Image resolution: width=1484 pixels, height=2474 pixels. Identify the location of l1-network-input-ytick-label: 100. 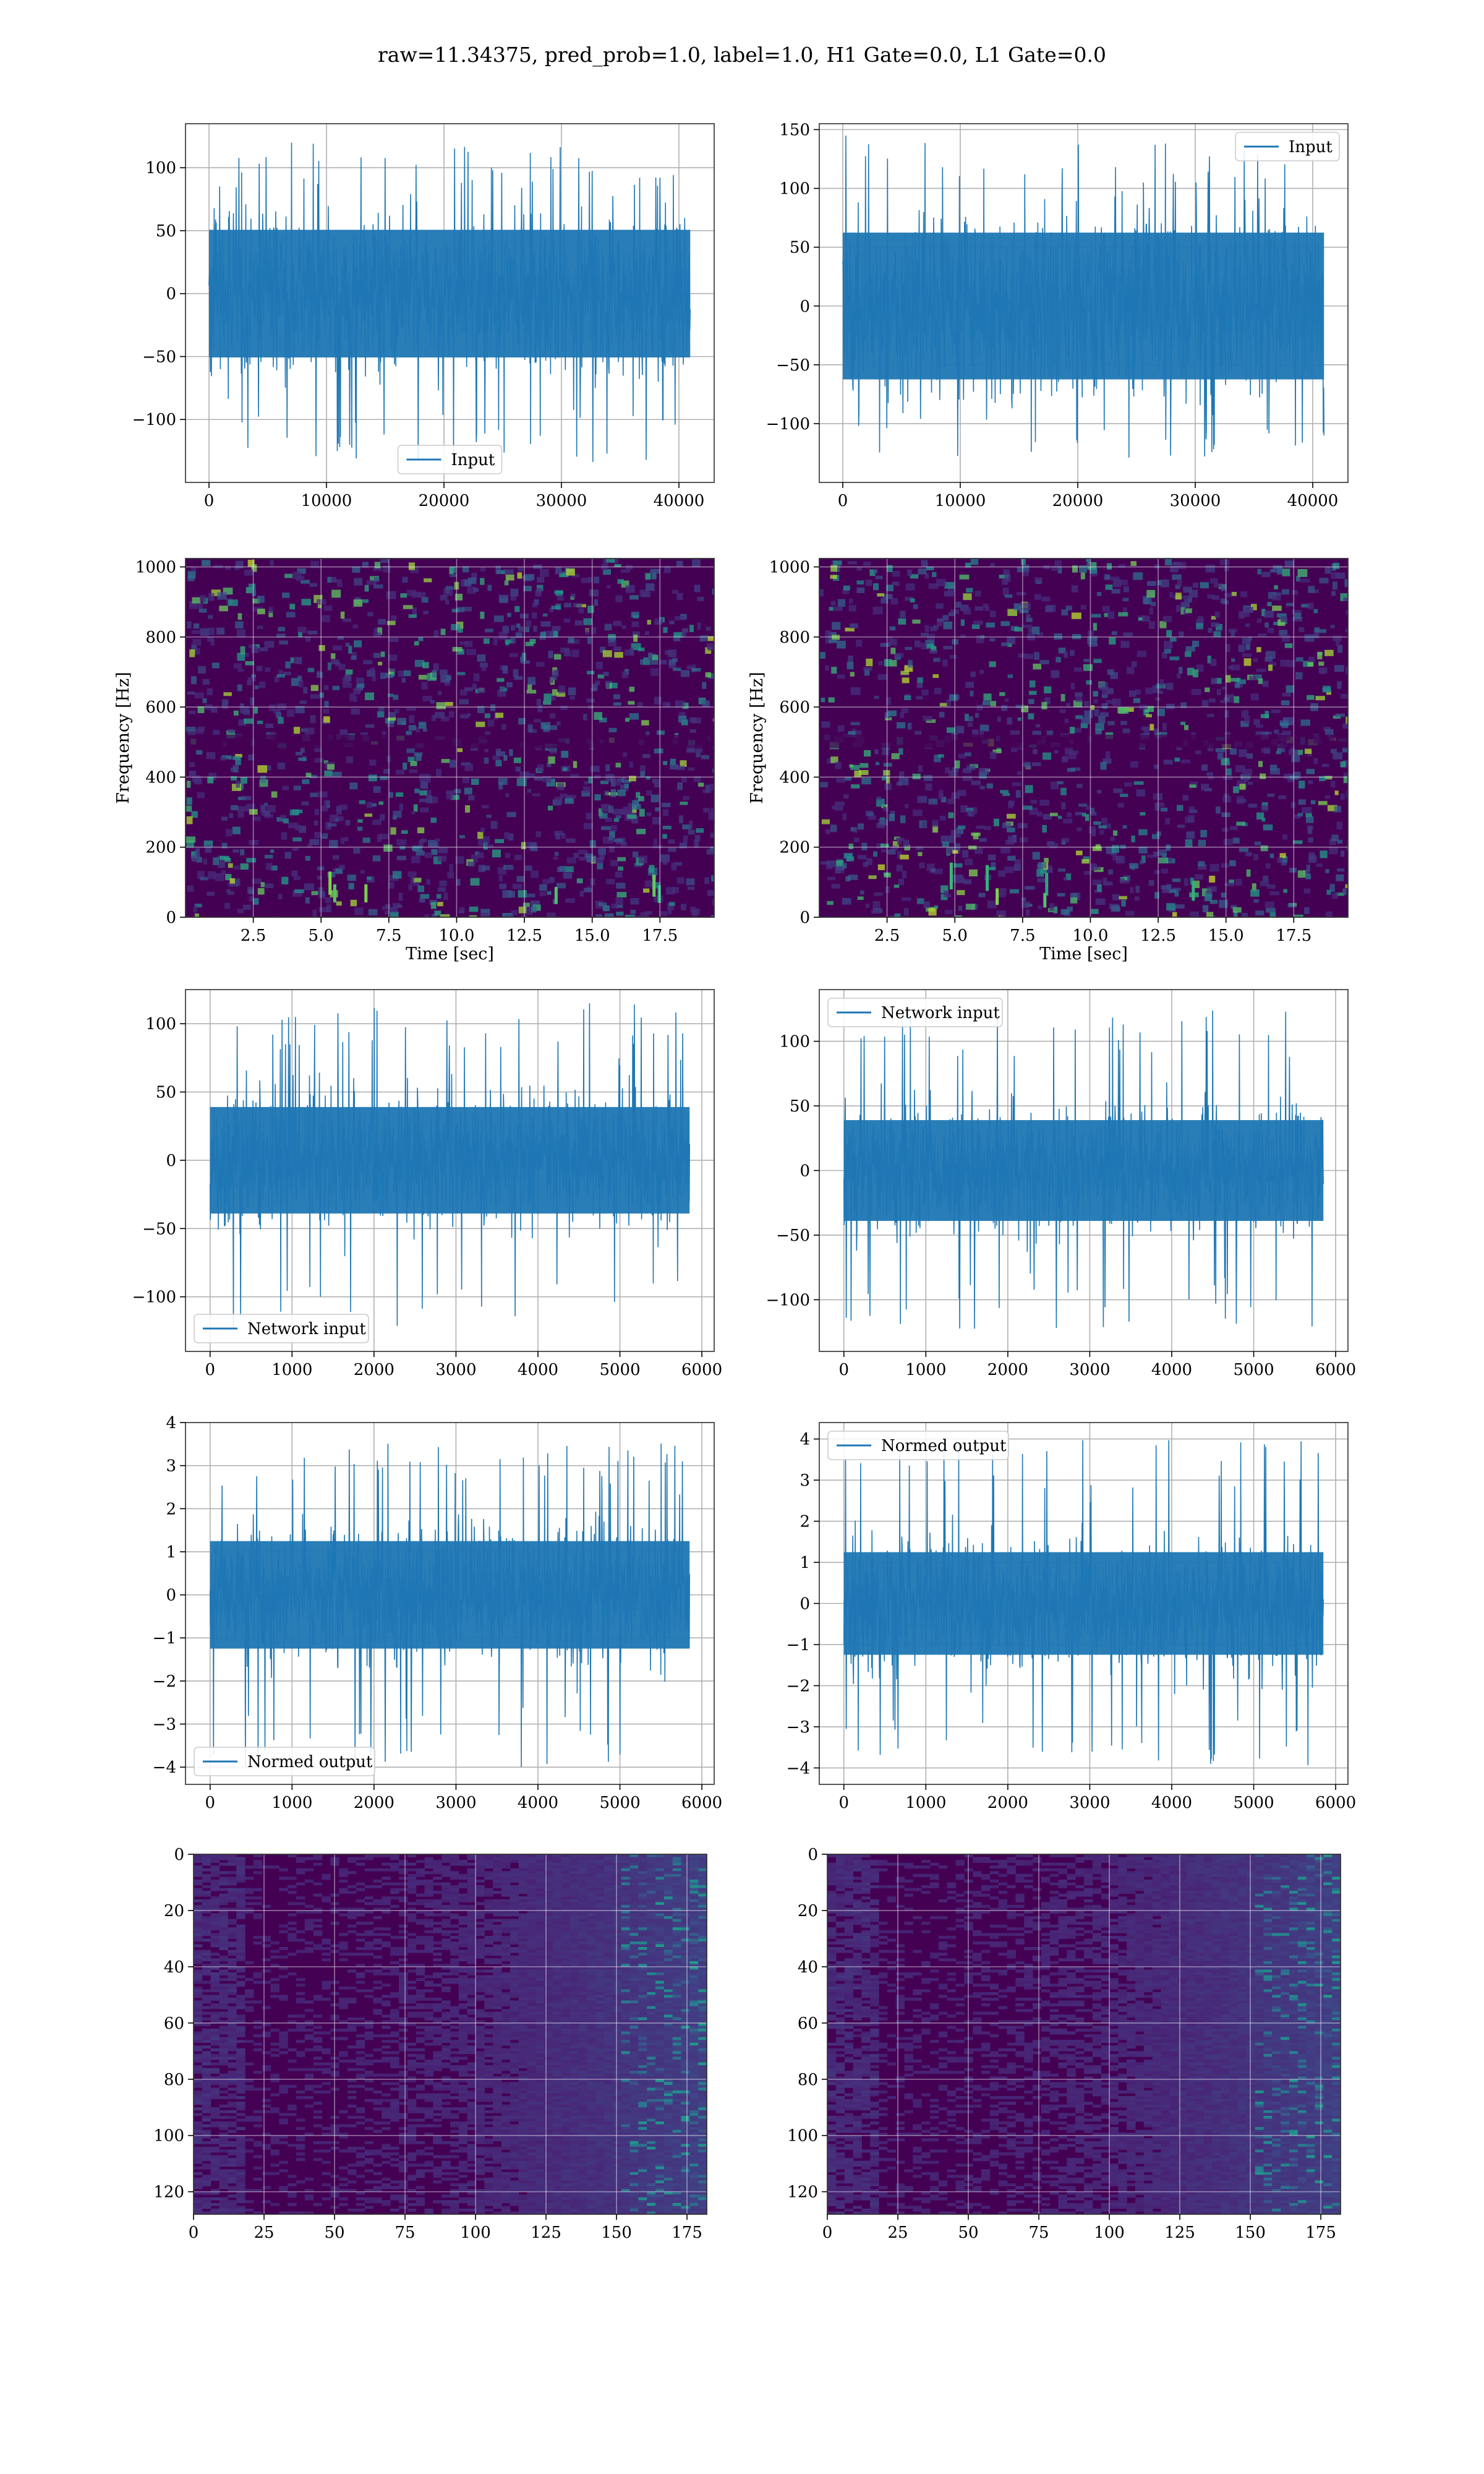
(794, 1042).